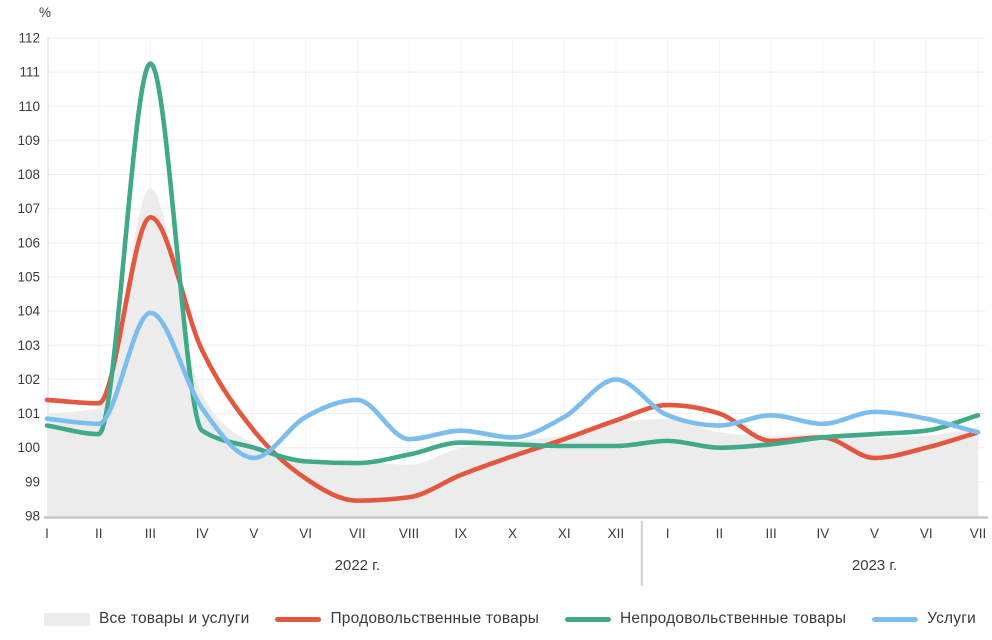 This screenshot has width=992, height=640. Describe the element at coordinates (29, 72) in the screenshot. I see `y-tick-label: 111` at that location.